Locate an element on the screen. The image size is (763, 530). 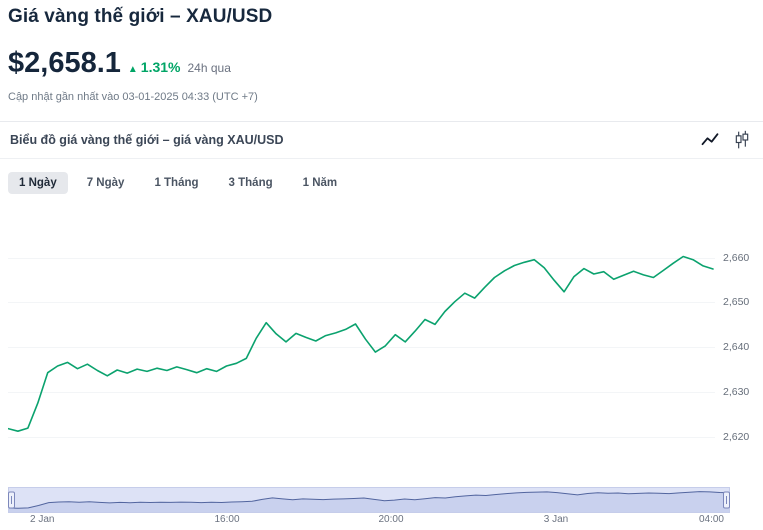
range-tabs: 1 Ngày 7 Ngày 1 Tháng 3 Tháng 1 Năm is located at coordinates (178, 183).